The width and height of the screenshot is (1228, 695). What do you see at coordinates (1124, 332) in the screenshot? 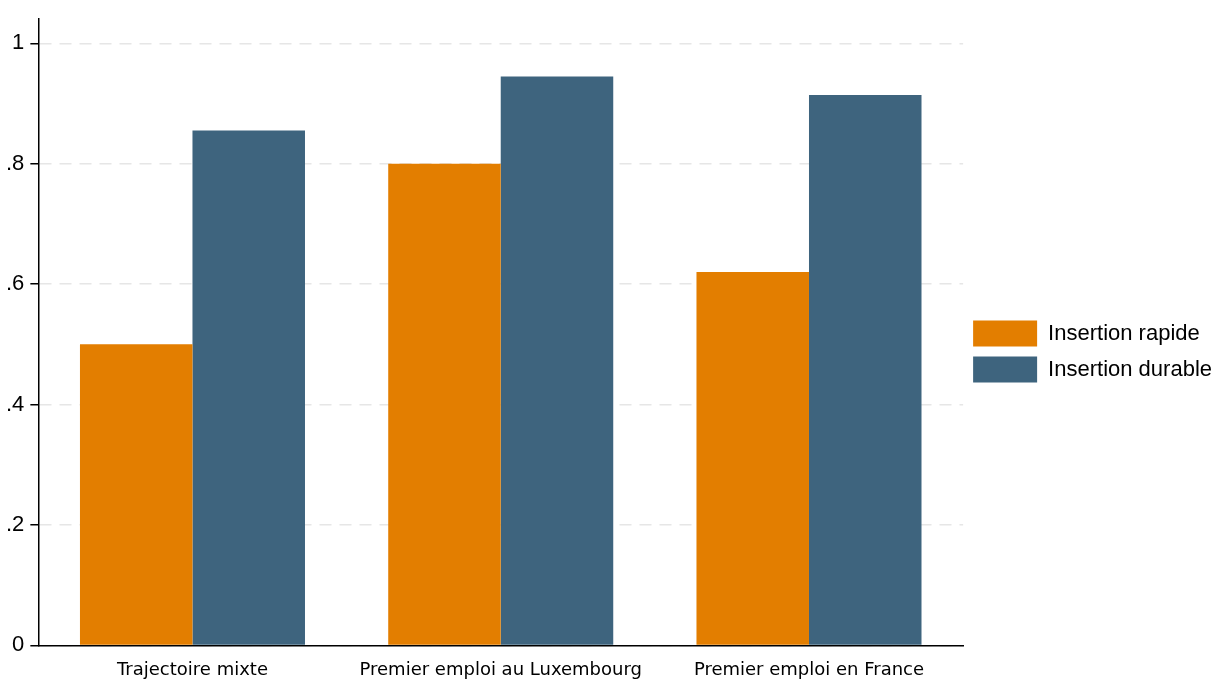
I see `legend-label: Insertion rapide` at bounding box center [1124, 332].